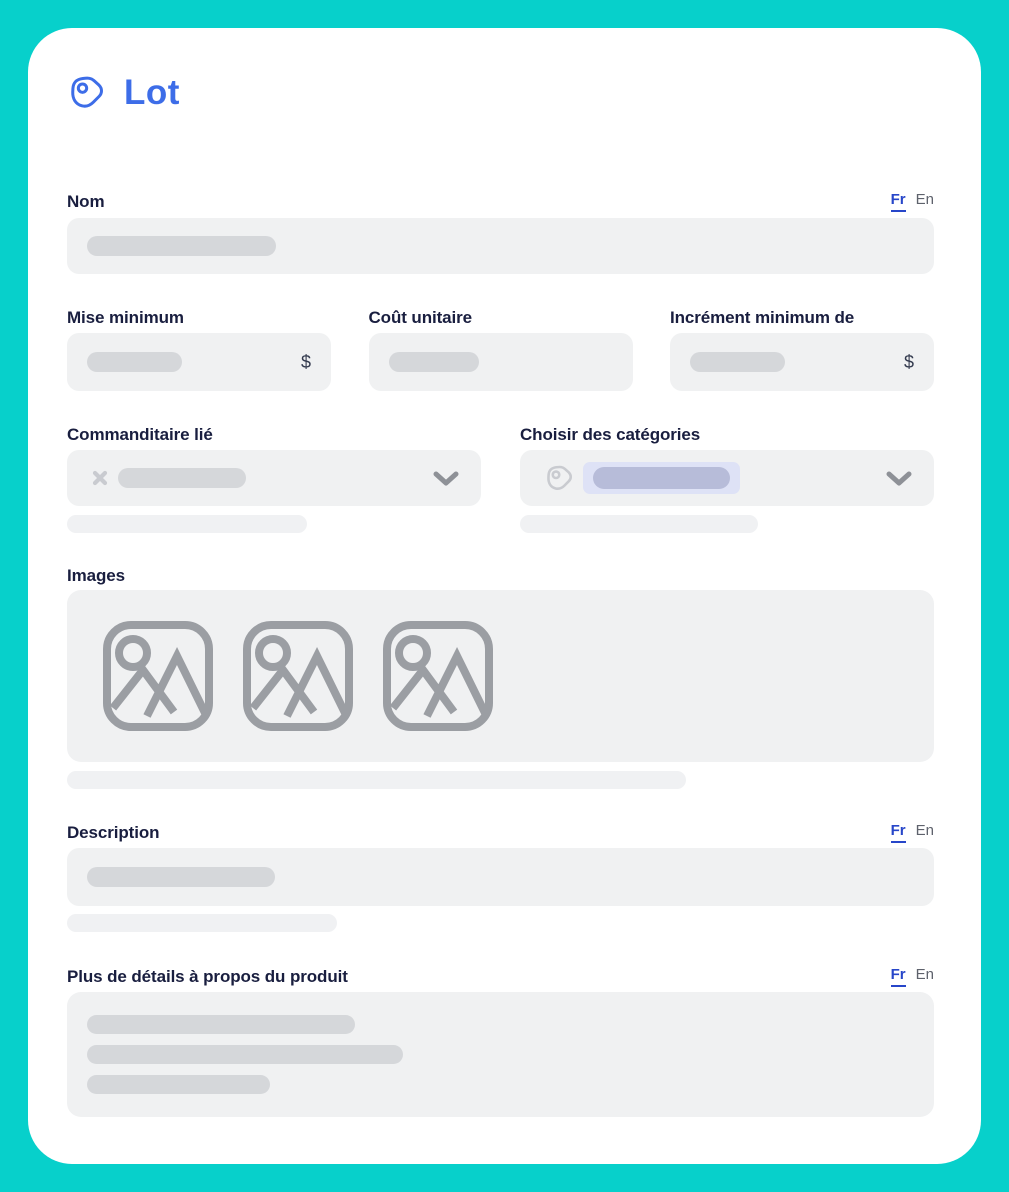 This screenshot has height=1192, width=1009. I want to click on increment-label: Incrément minimum de, so click(762, 317).